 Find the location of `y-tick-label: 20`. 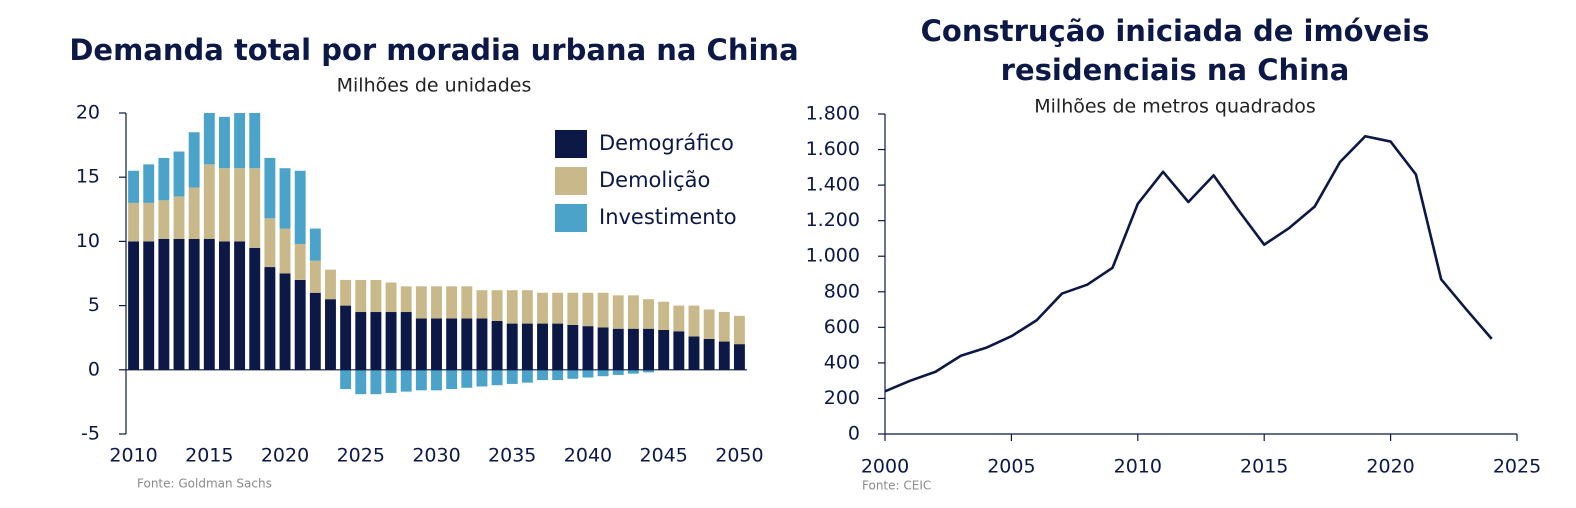

y-tick-label: 20 is located at coordinates (88, 113).